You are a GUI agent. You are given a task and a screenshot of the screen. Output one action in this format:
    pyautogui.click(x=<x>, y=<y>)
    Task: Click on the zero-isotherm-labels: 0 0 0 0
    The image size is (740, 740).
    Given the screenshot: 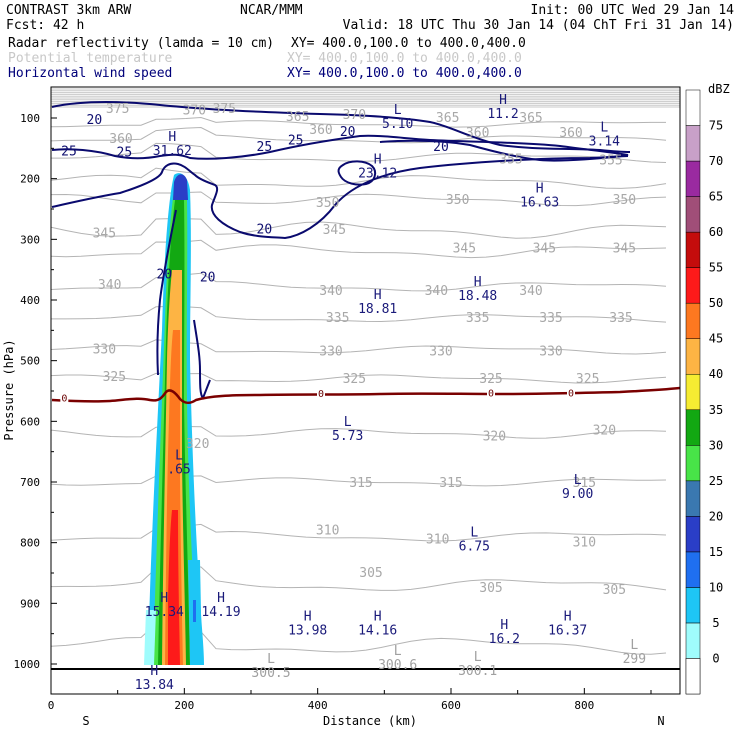 What is the action you would take?
    pyautogui.click(x=317, y=395)
    